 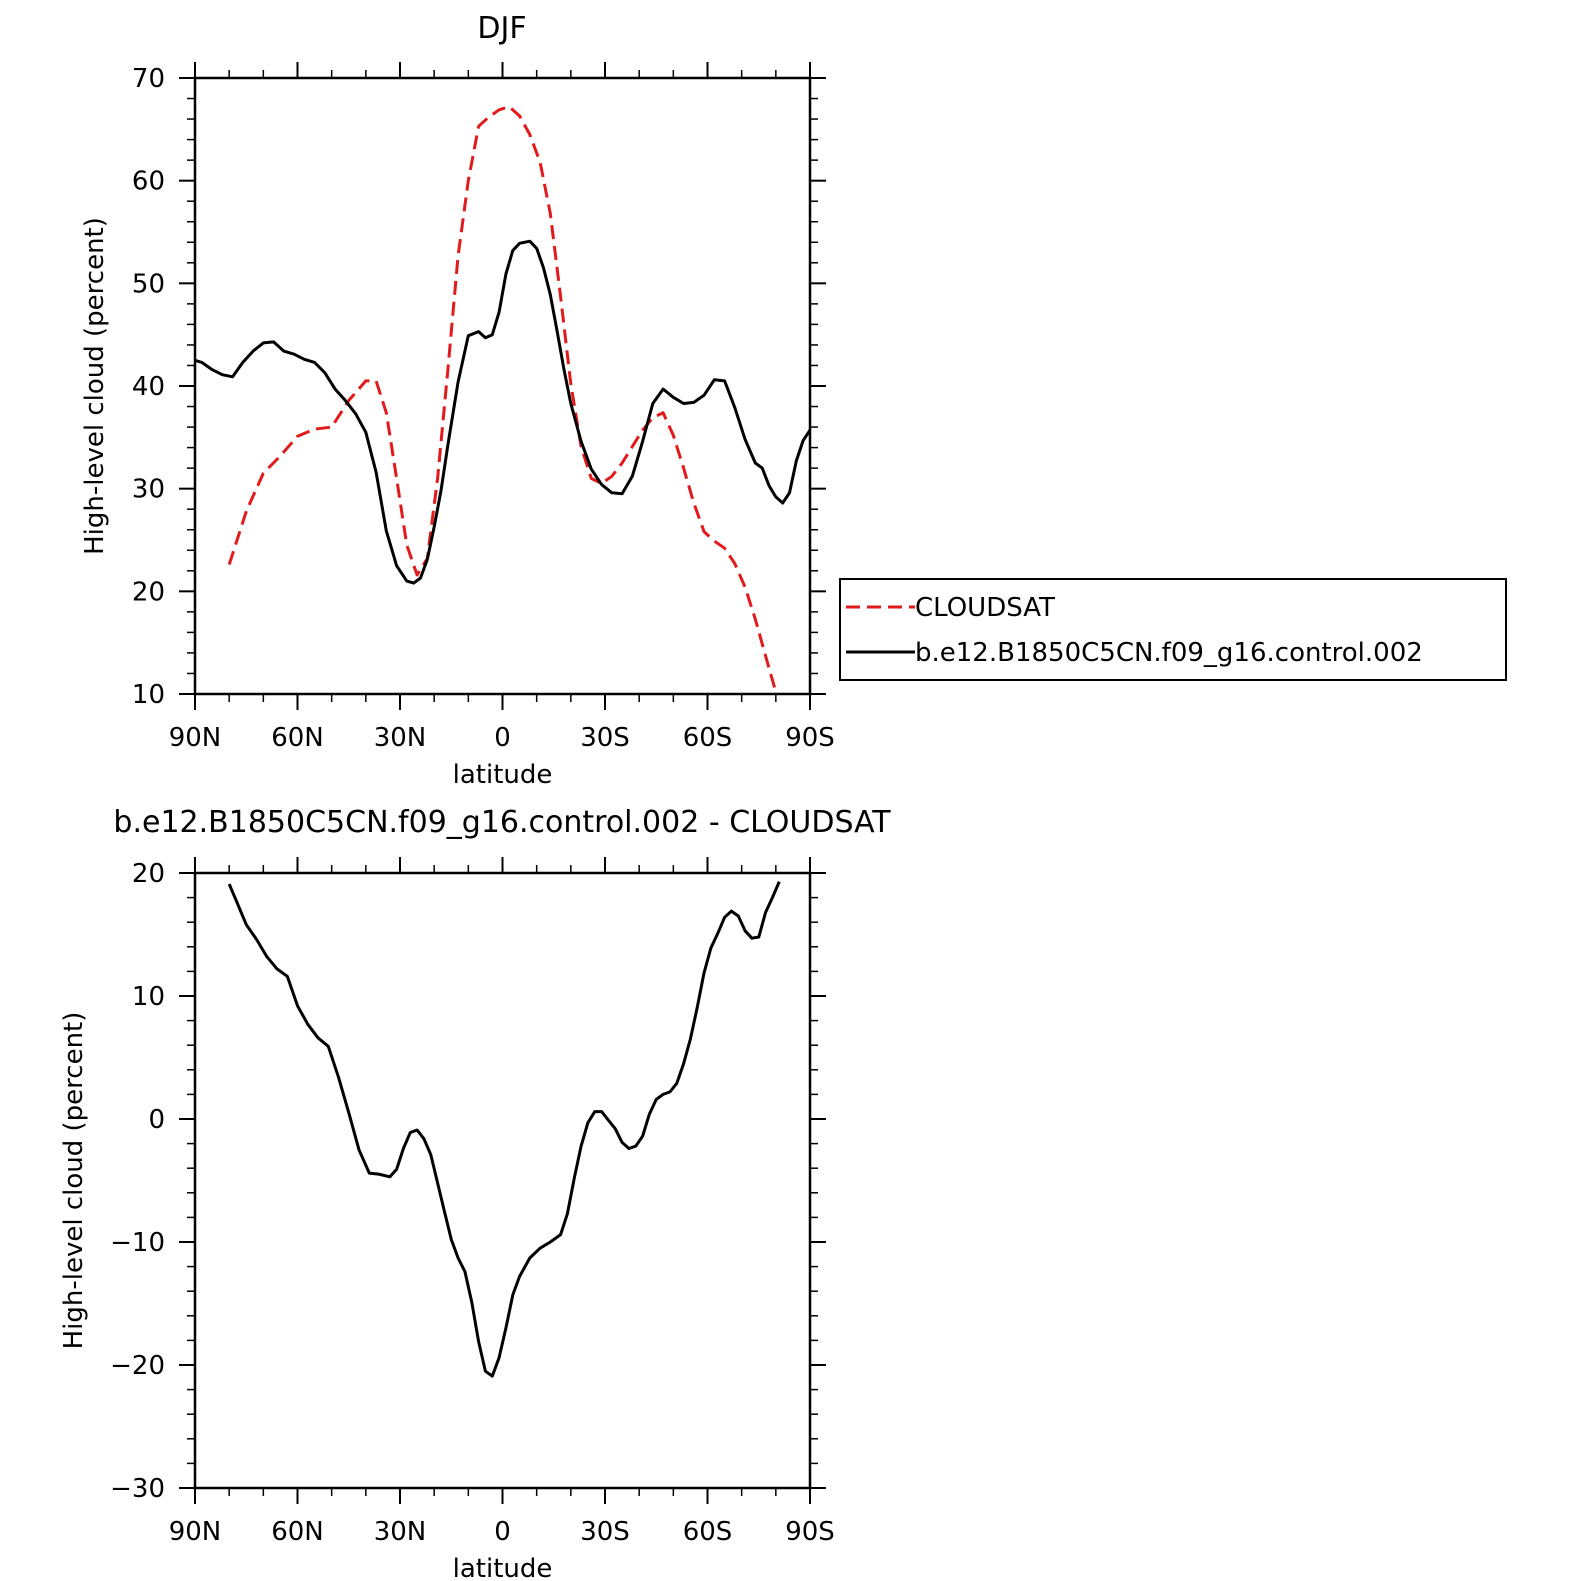 I want to click on y-tick-label: 40, so click(x=148, y=387).